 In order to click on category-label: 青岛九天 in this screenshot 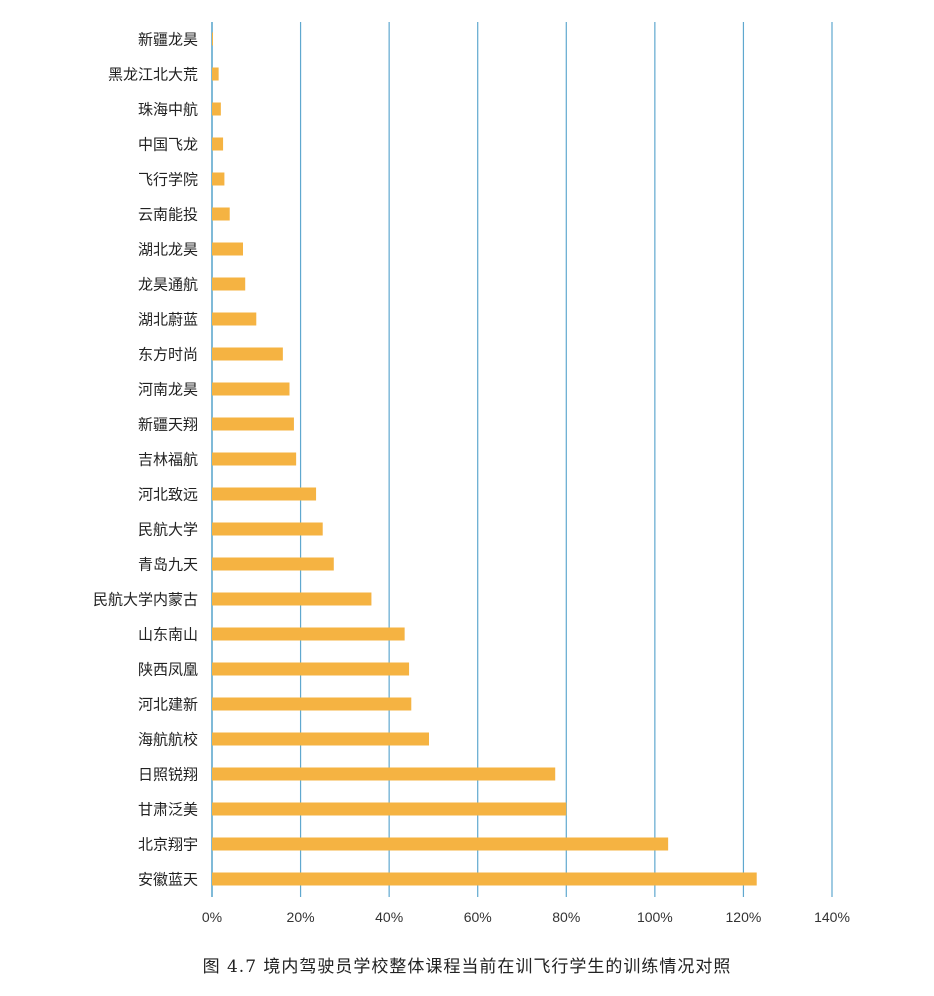, I will do `click(168, 565)`.